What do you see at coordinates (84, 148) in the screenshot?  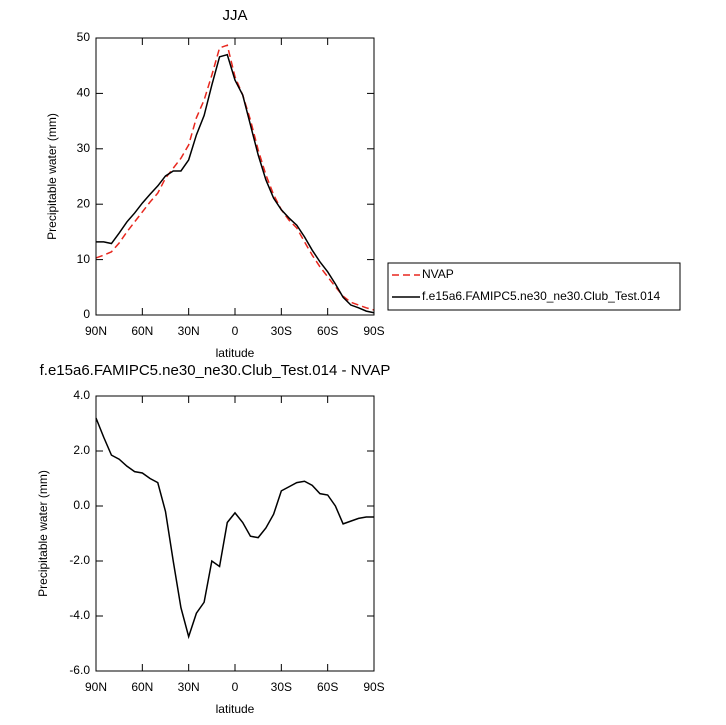 I see `y-tick-label: 30` at bounding box center [84, 148].